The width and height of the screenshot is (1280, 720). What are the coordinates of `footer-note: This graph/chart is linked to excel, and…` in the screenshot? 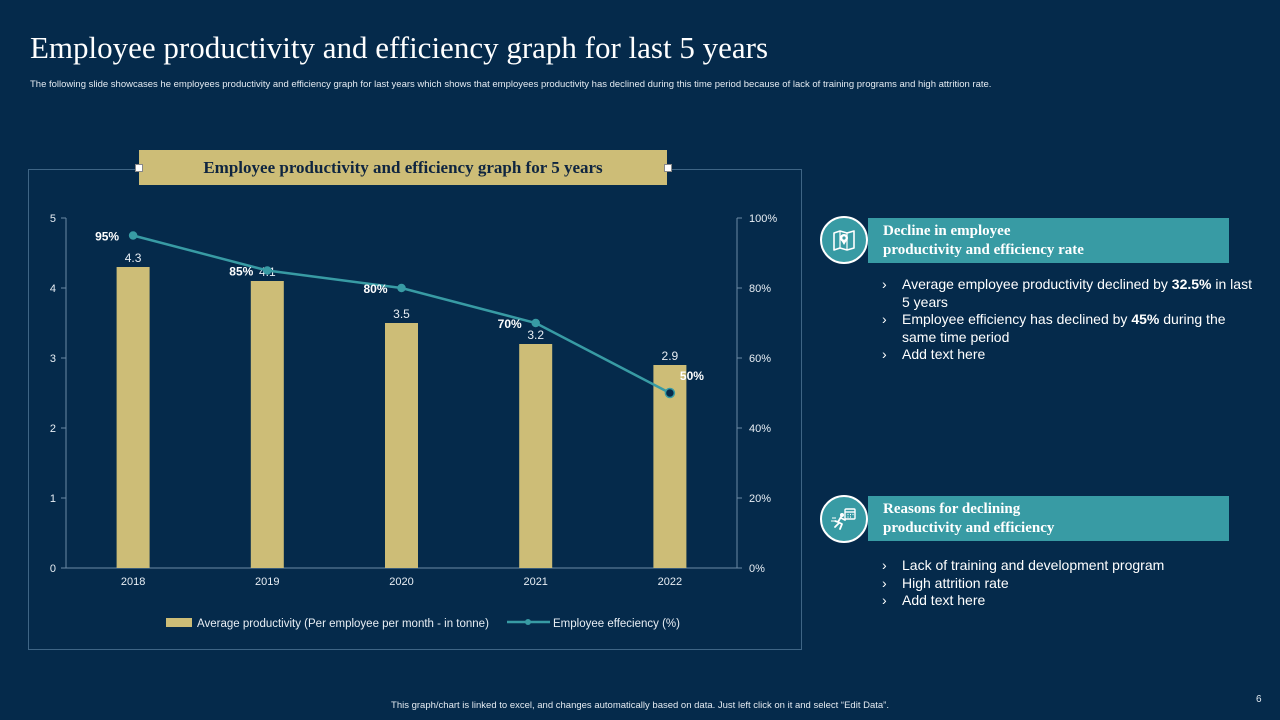 It's located at (640, 705).